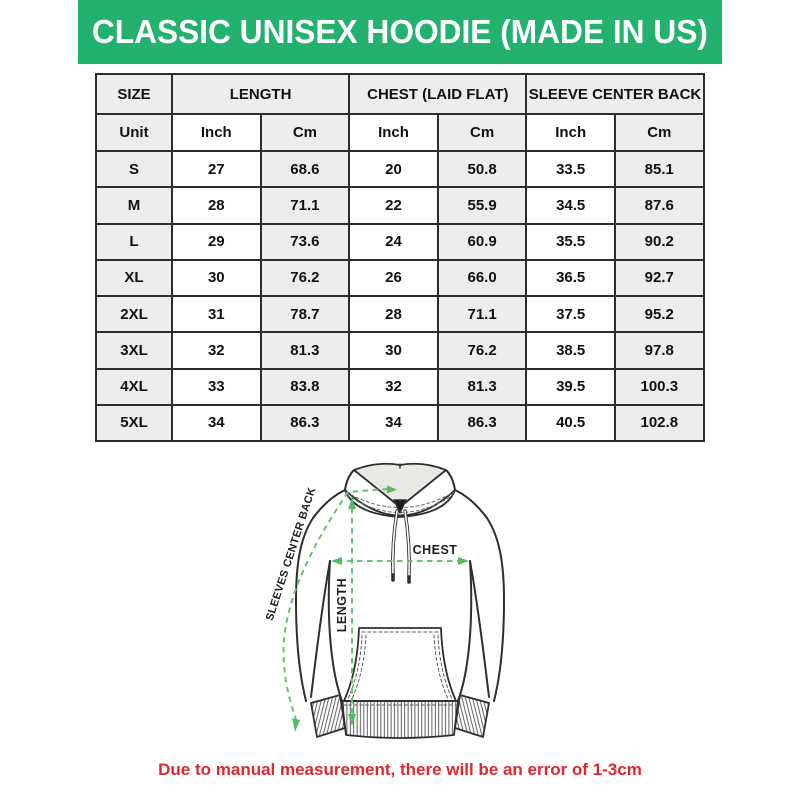 This screenshot has width=800, height=800. What do you see at coordinates (134, 169) in the screenshot?
I see `size-cell: S` at bounding box center [134, 169].